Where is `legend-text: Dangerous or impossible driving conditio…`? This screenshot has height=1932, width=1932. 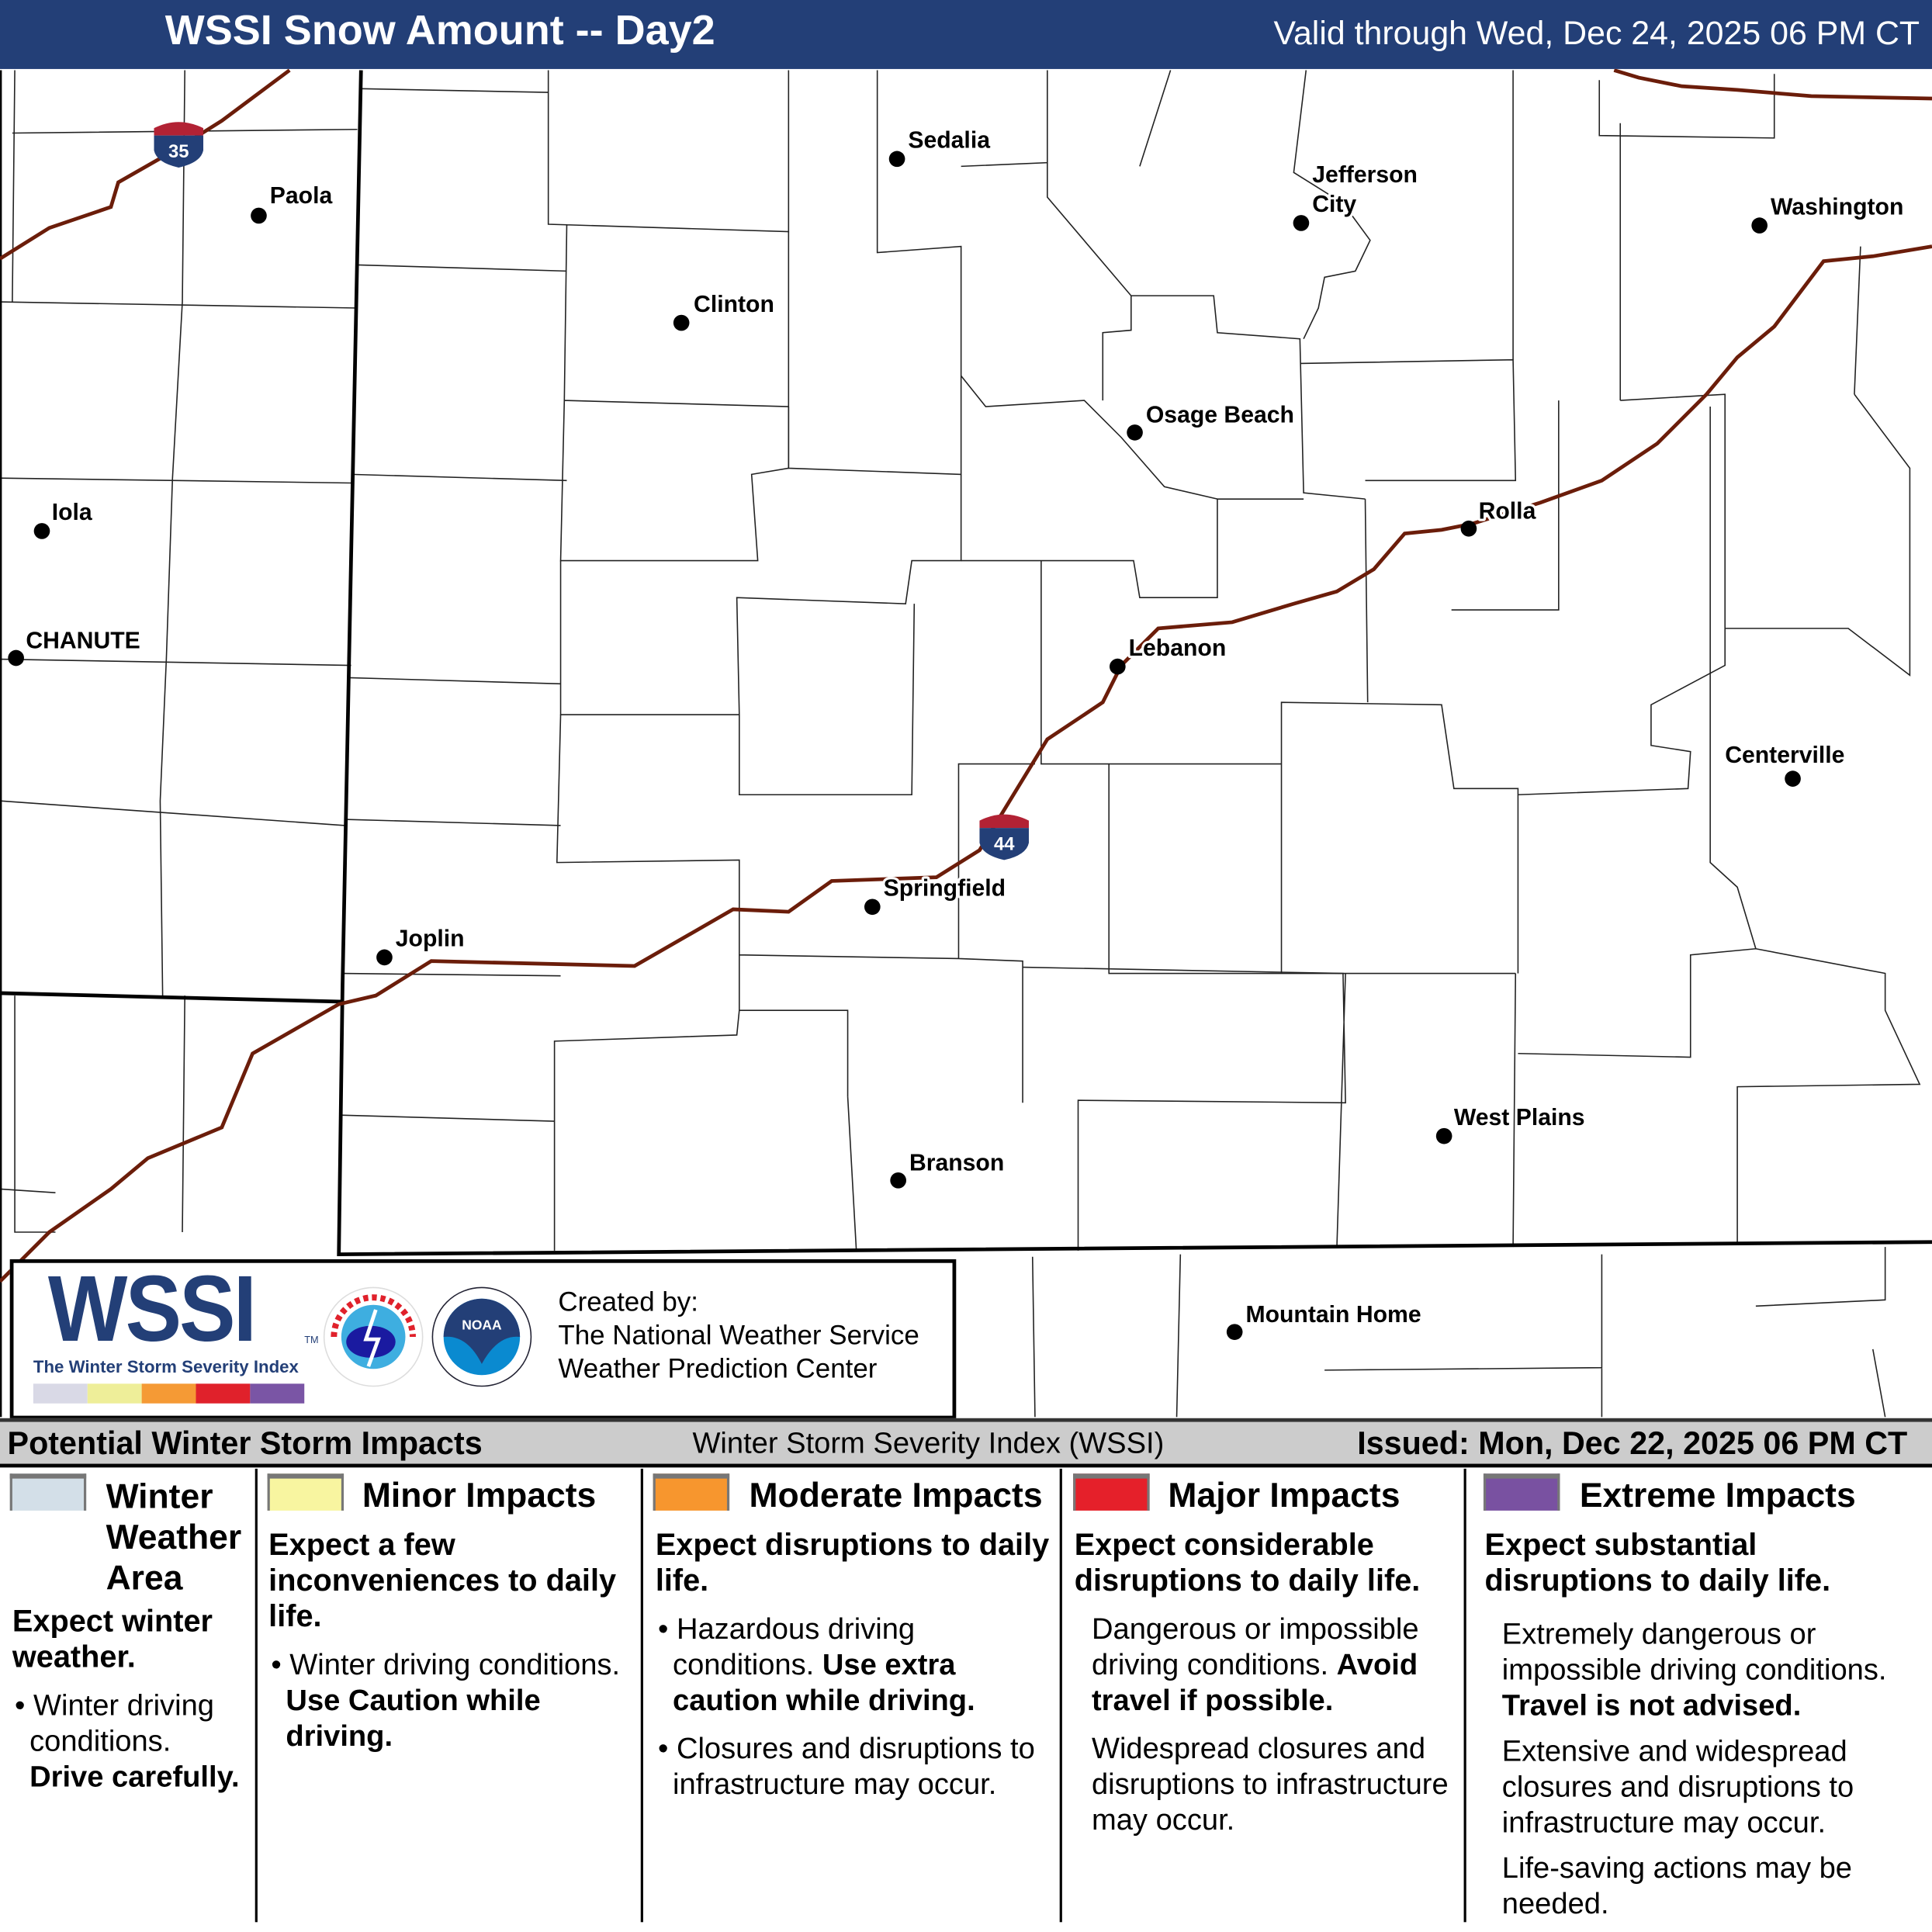
legend-text: Dangerous or impossible driving conditio… is located at coordinates (1255, 1665).